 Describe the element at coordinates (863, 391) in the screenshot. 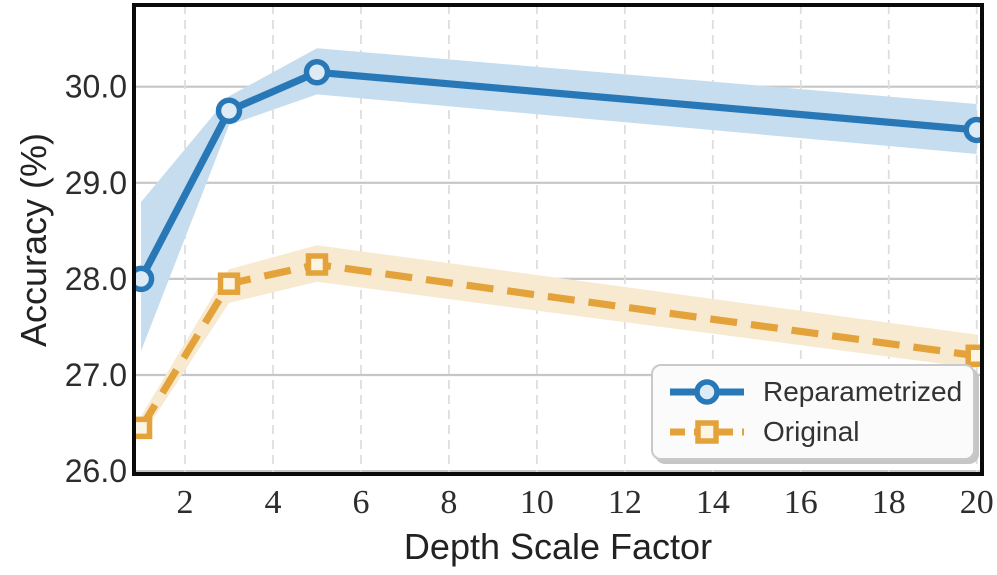

I see `legend-label-reparametrized: Reparametrized` at that location.